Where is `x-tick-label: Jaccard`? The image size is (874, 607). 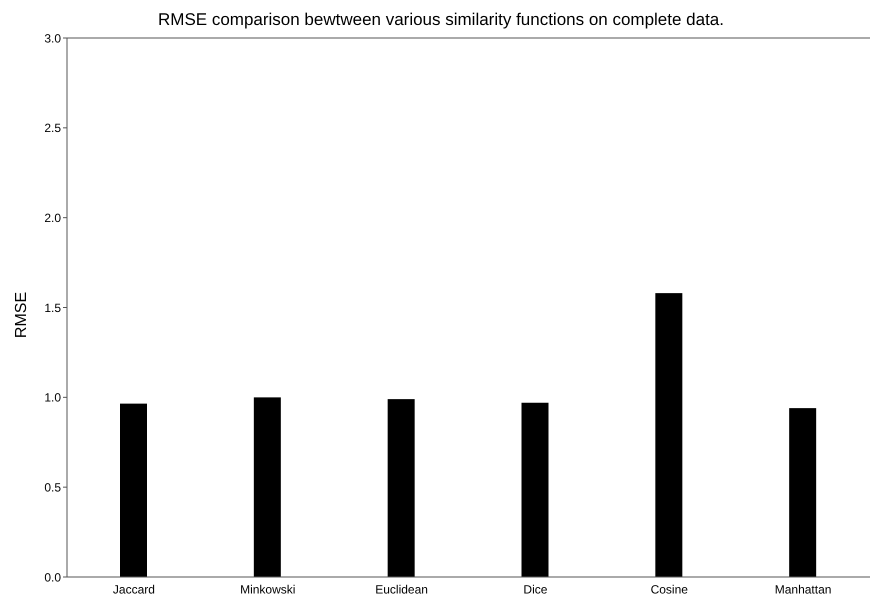
x-tick-label: Jaccard is located at coordinates (133, 589).